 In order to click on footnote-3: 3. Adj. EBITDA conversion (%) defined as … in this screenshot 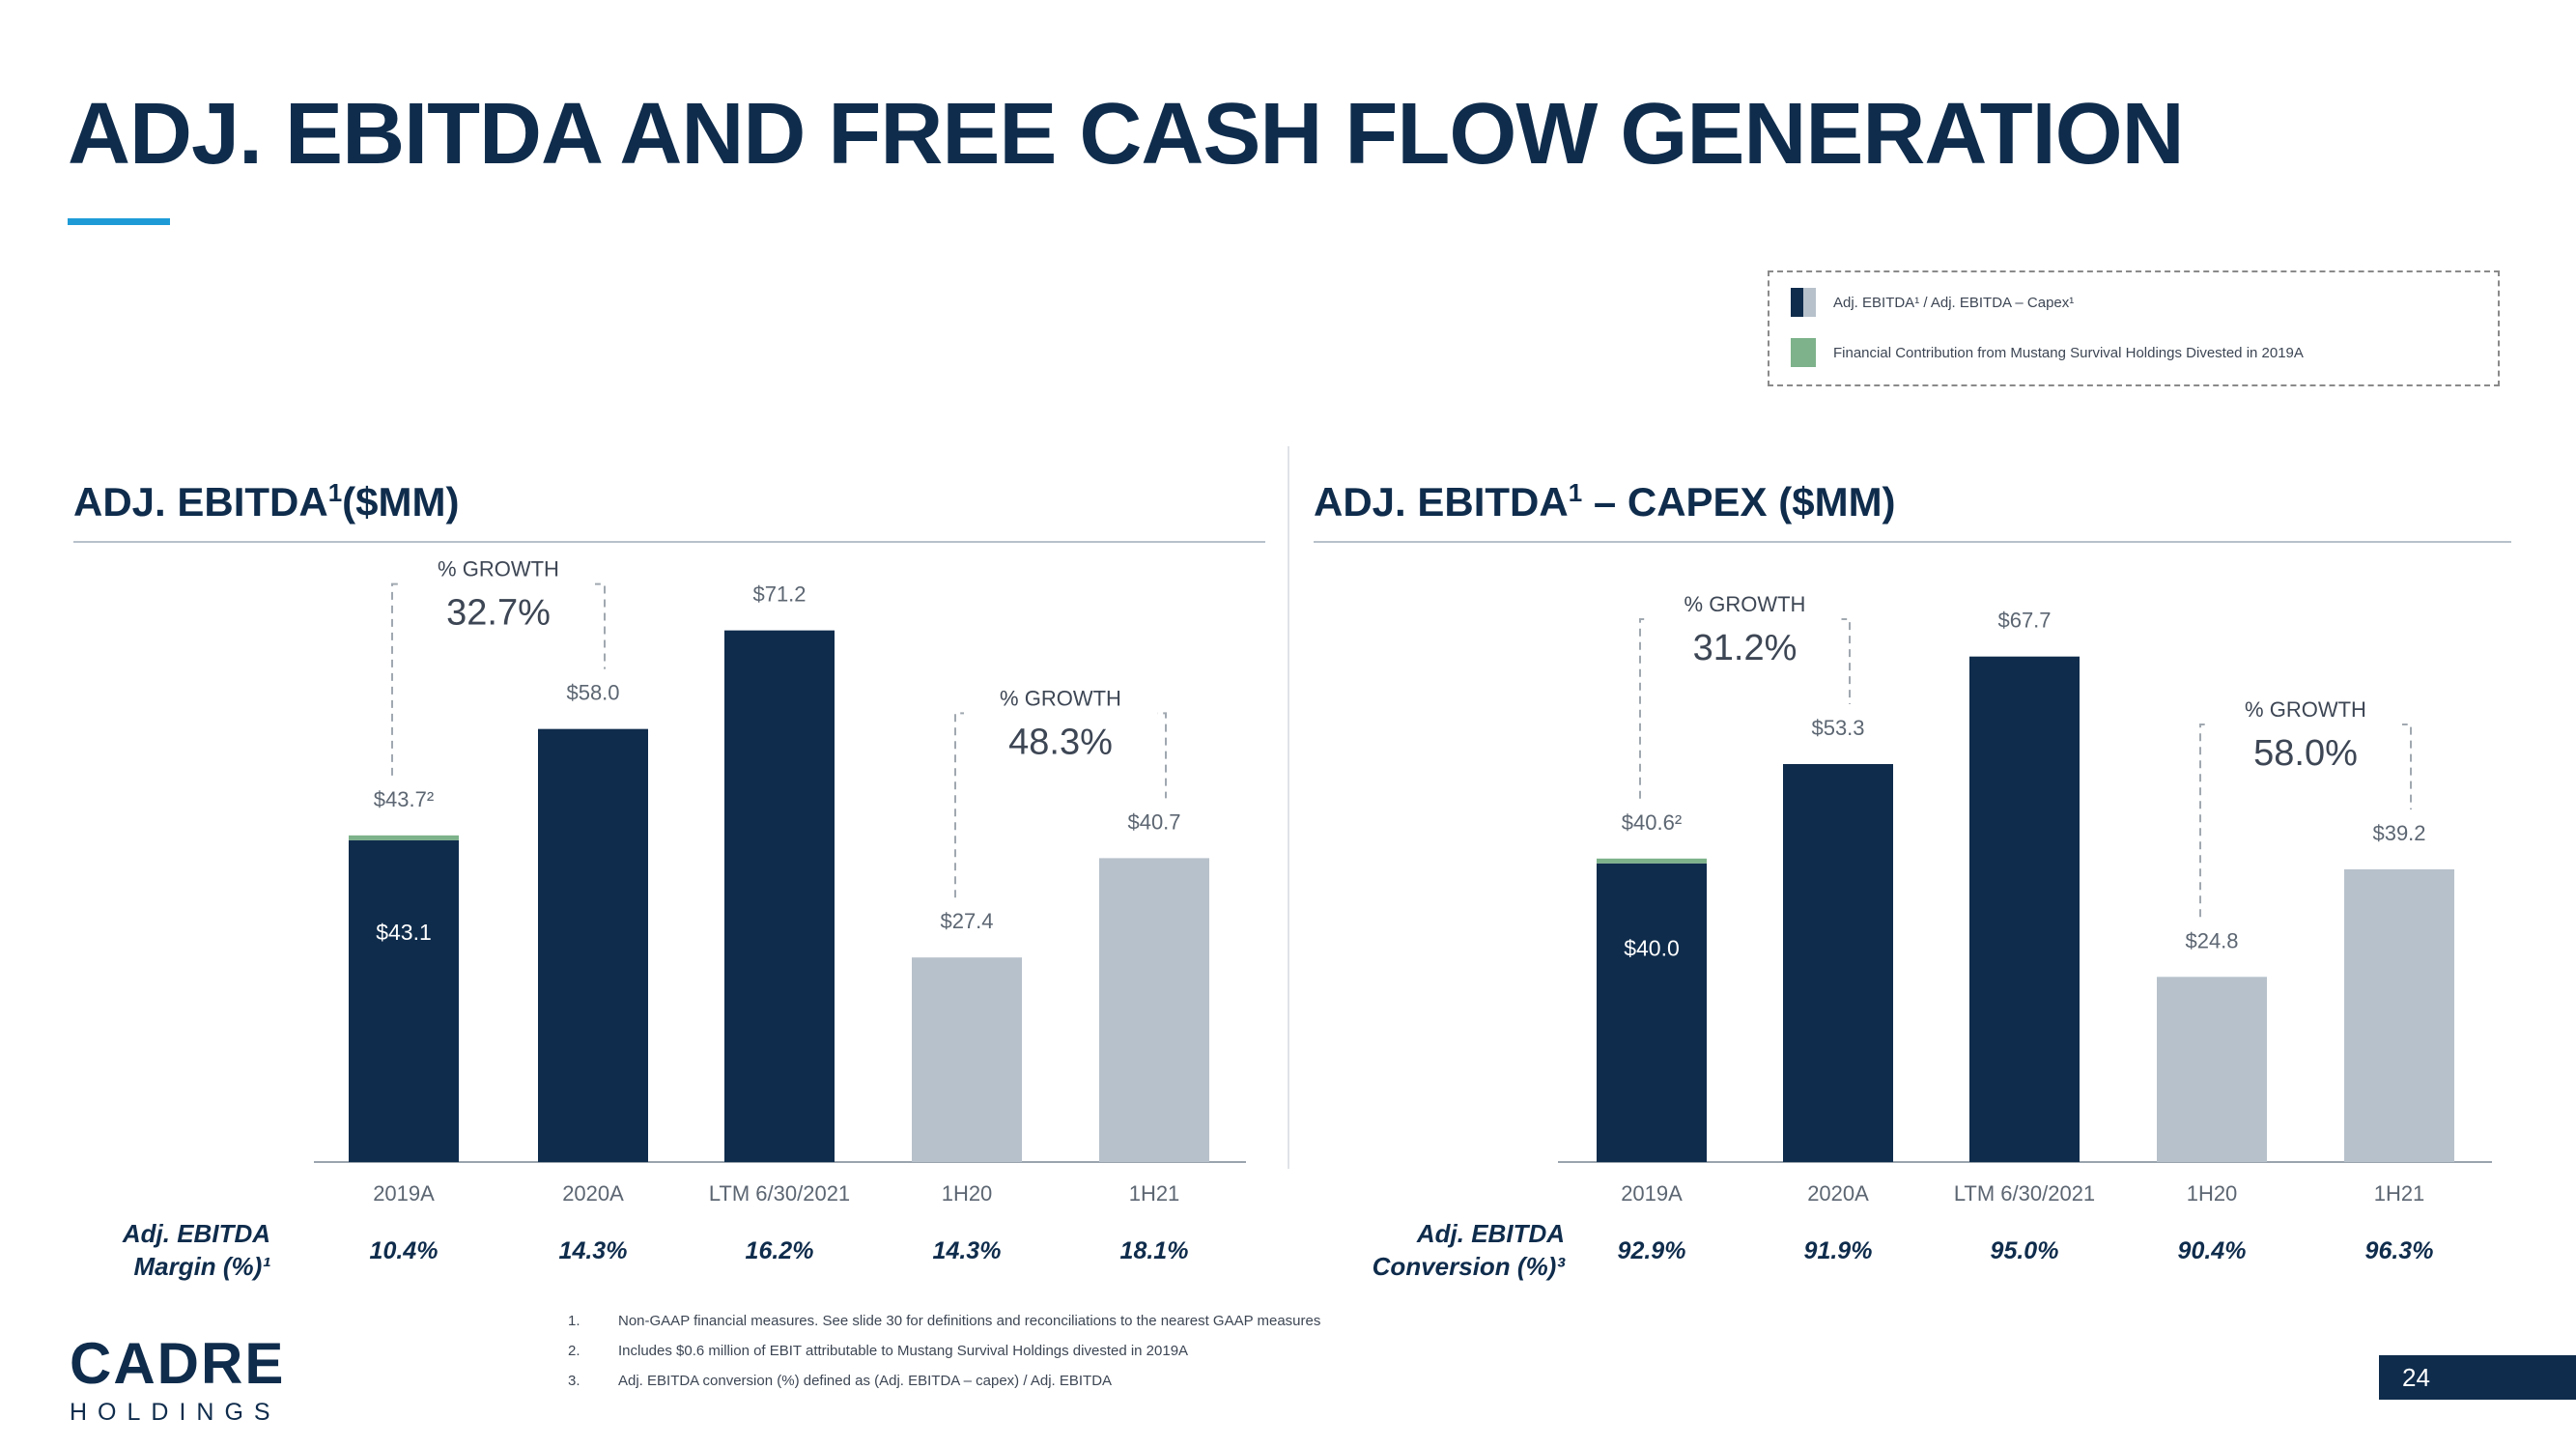, I will do `click(840, 1381)`.